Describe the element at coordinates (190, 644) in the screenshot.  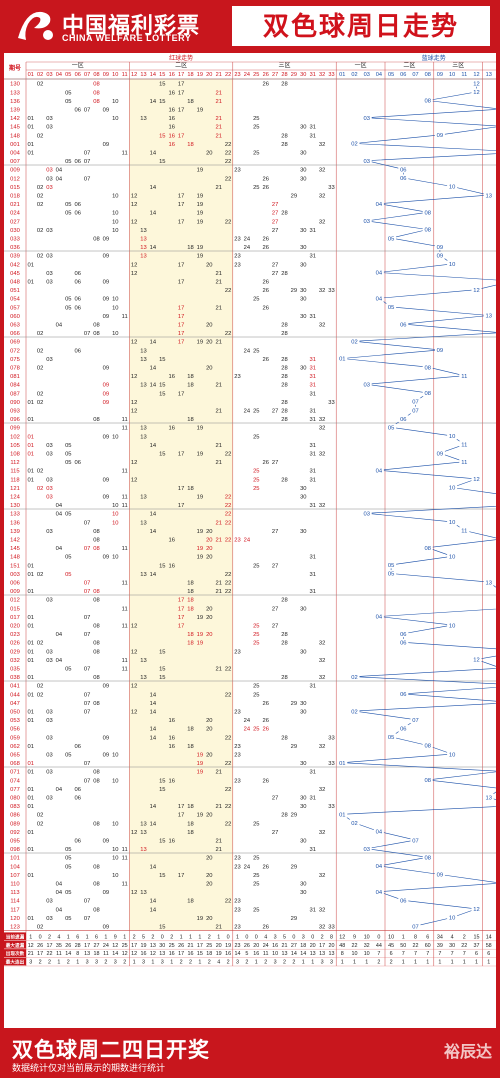
I see `red-ball-repeat: 18` at that location.